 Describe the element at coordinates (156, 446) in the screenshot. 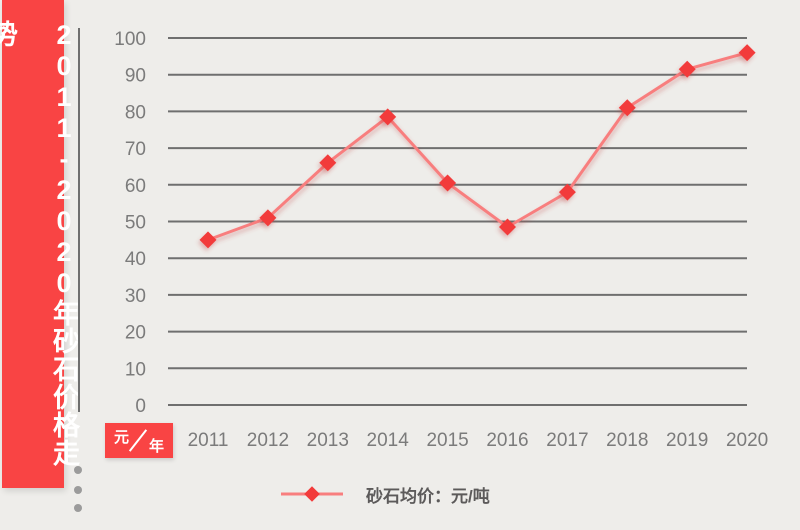

I see `unit-denominator: 年` at that location.